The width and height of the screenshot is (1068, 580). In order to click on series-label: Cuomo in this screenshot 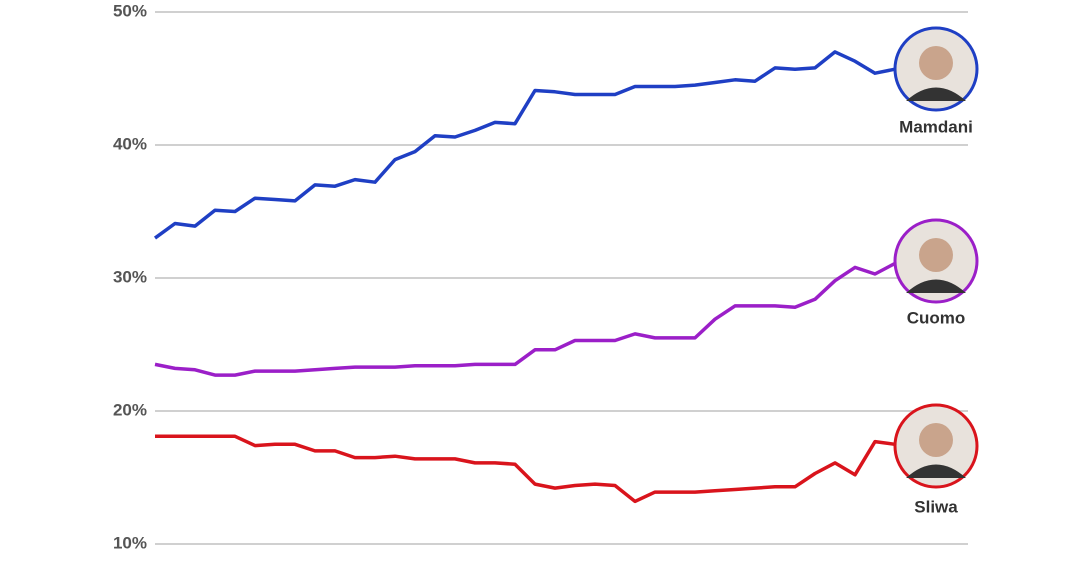, I will do `click(936, 317)`.